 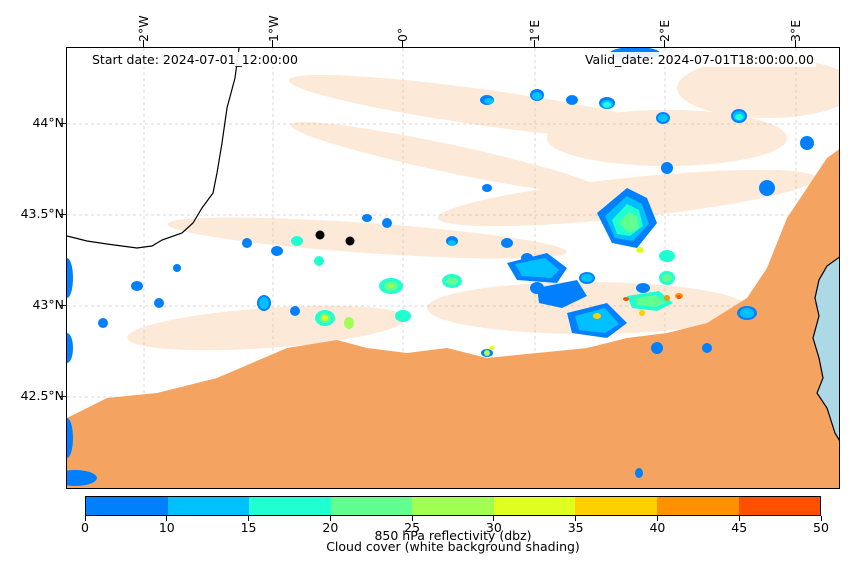 What do you see at coordinates (42, 213) in the screenshot?
I see `lat-label: 43.5°N` at bounding box center [42, 213].